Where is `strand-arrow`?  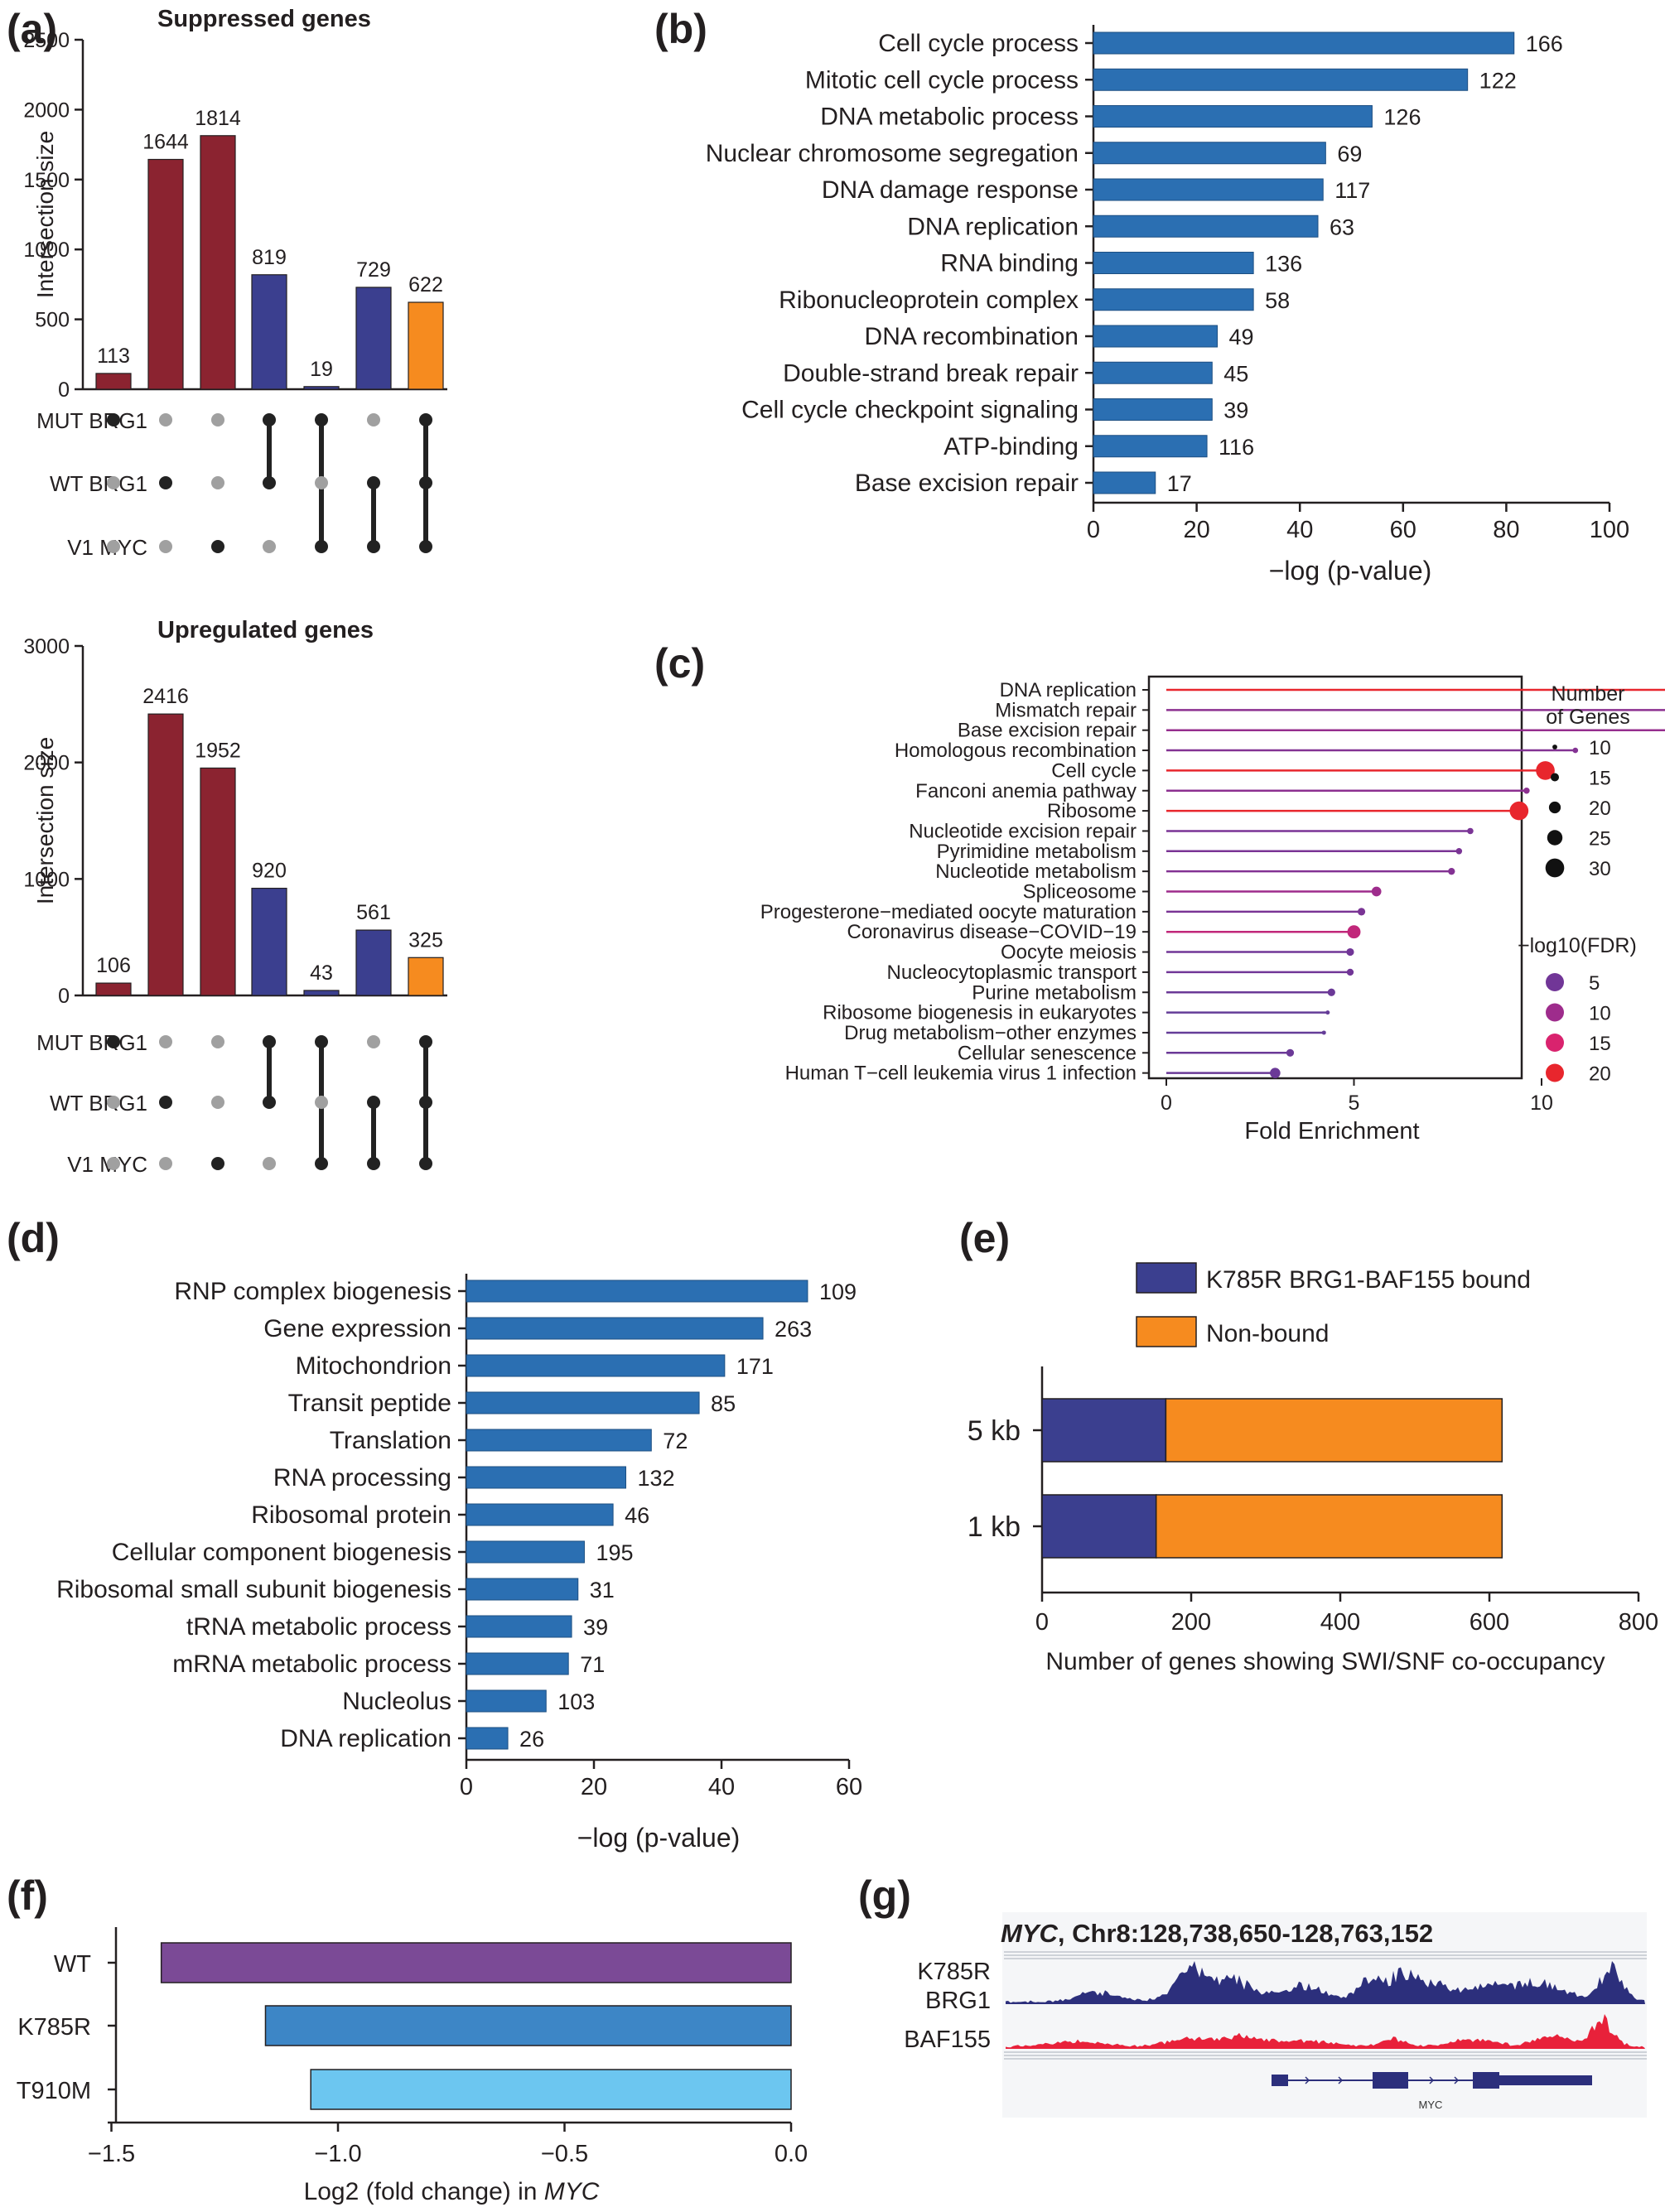
strand-arrow is located at coordinates (1432, 2080).